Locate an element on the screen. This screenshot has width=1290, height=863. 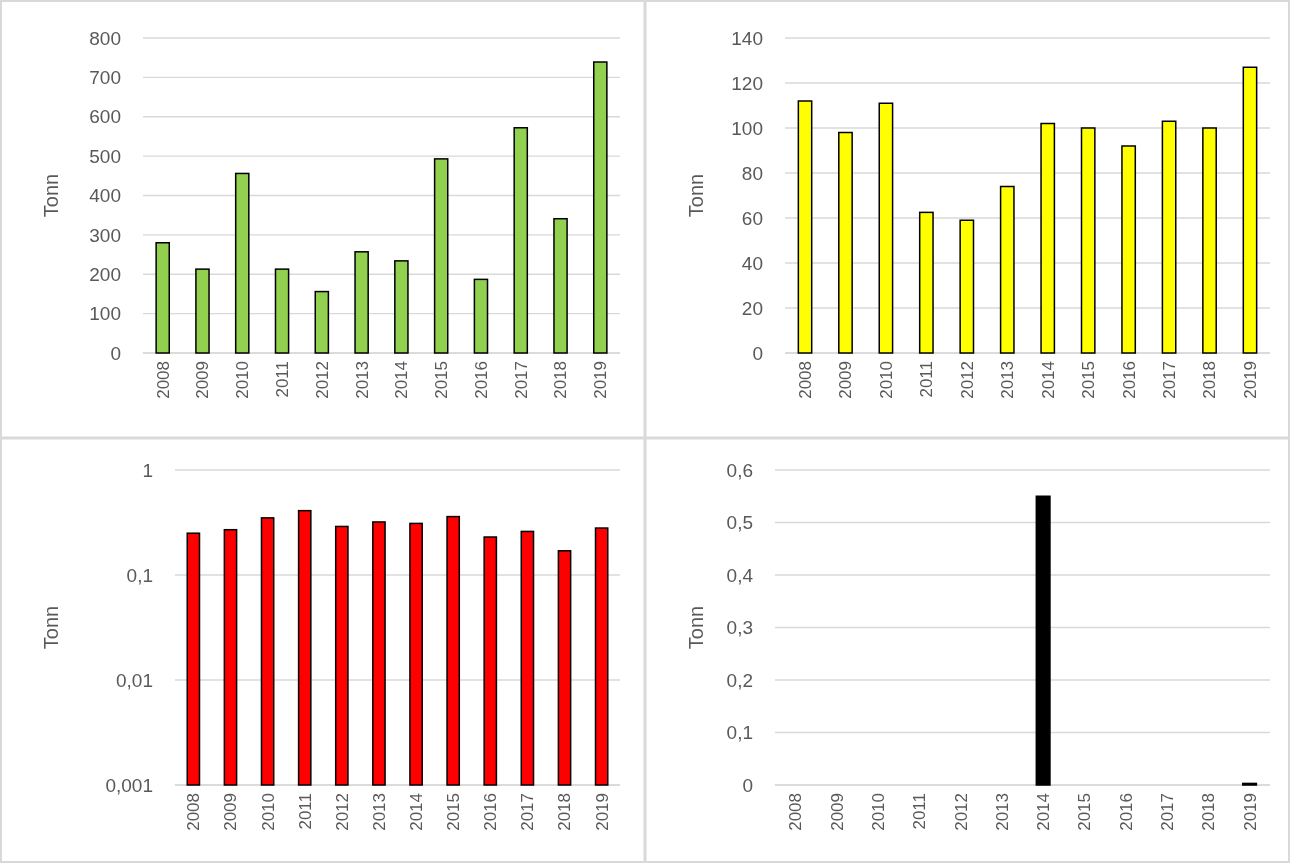
y-tick-label: 0,5 is located at coordinates (739, 523).